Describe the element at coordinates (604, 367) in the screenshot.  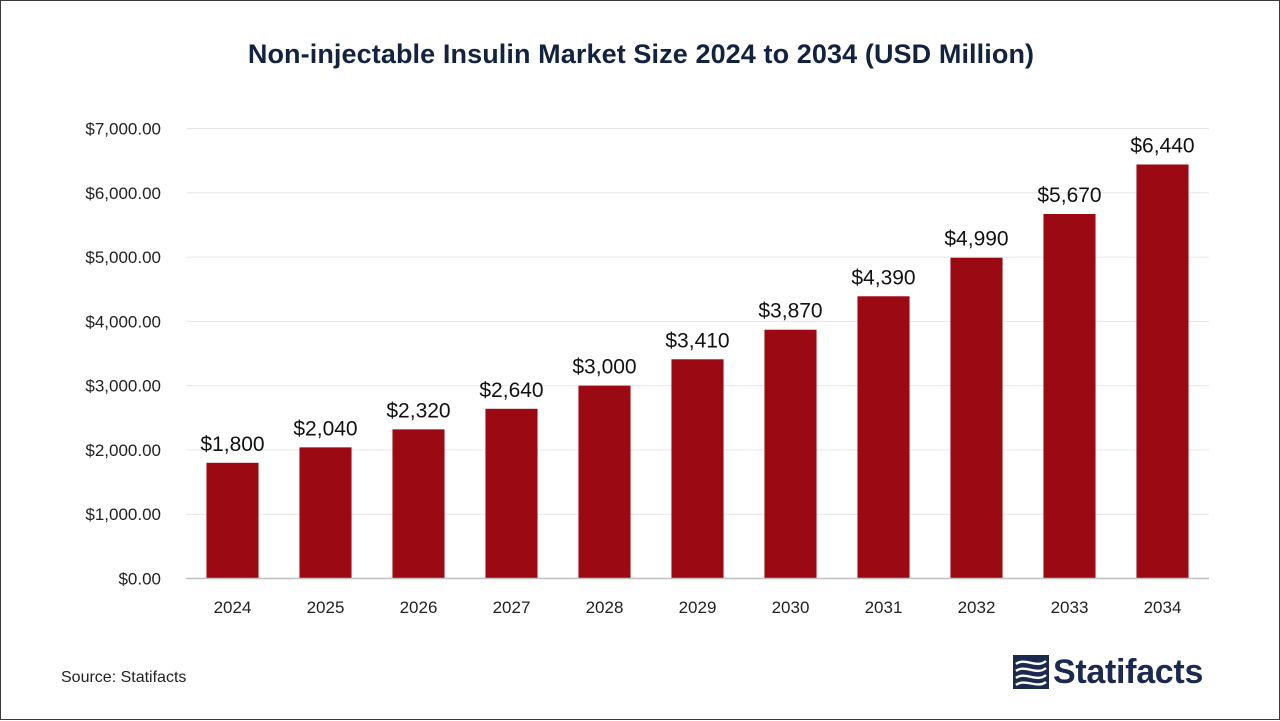
I see `data-label: $3,000` at that location.